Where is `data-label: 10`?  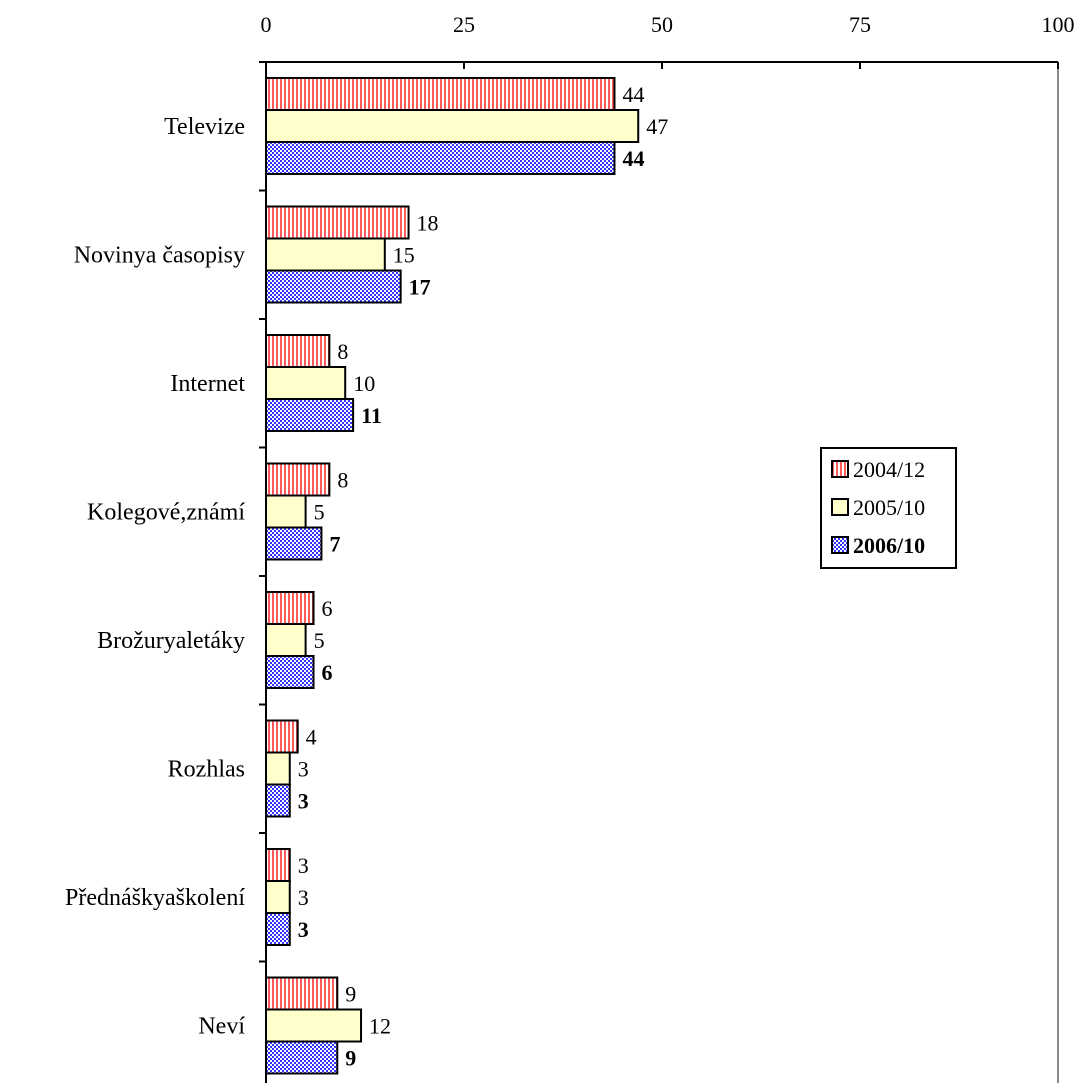 data-label: 10 is located at coordinates (364, 383).